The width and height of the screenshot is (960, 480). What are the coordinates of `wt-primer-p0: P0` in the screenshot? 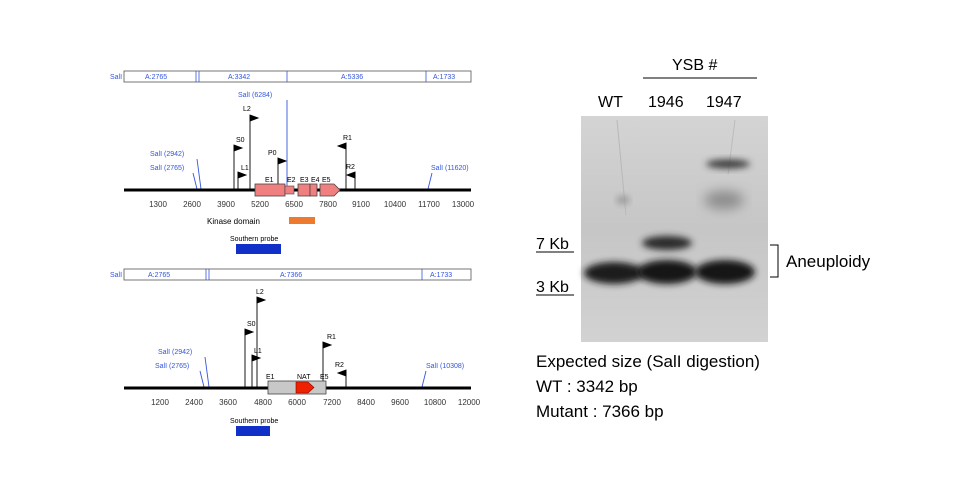 It's located at (272, 153).